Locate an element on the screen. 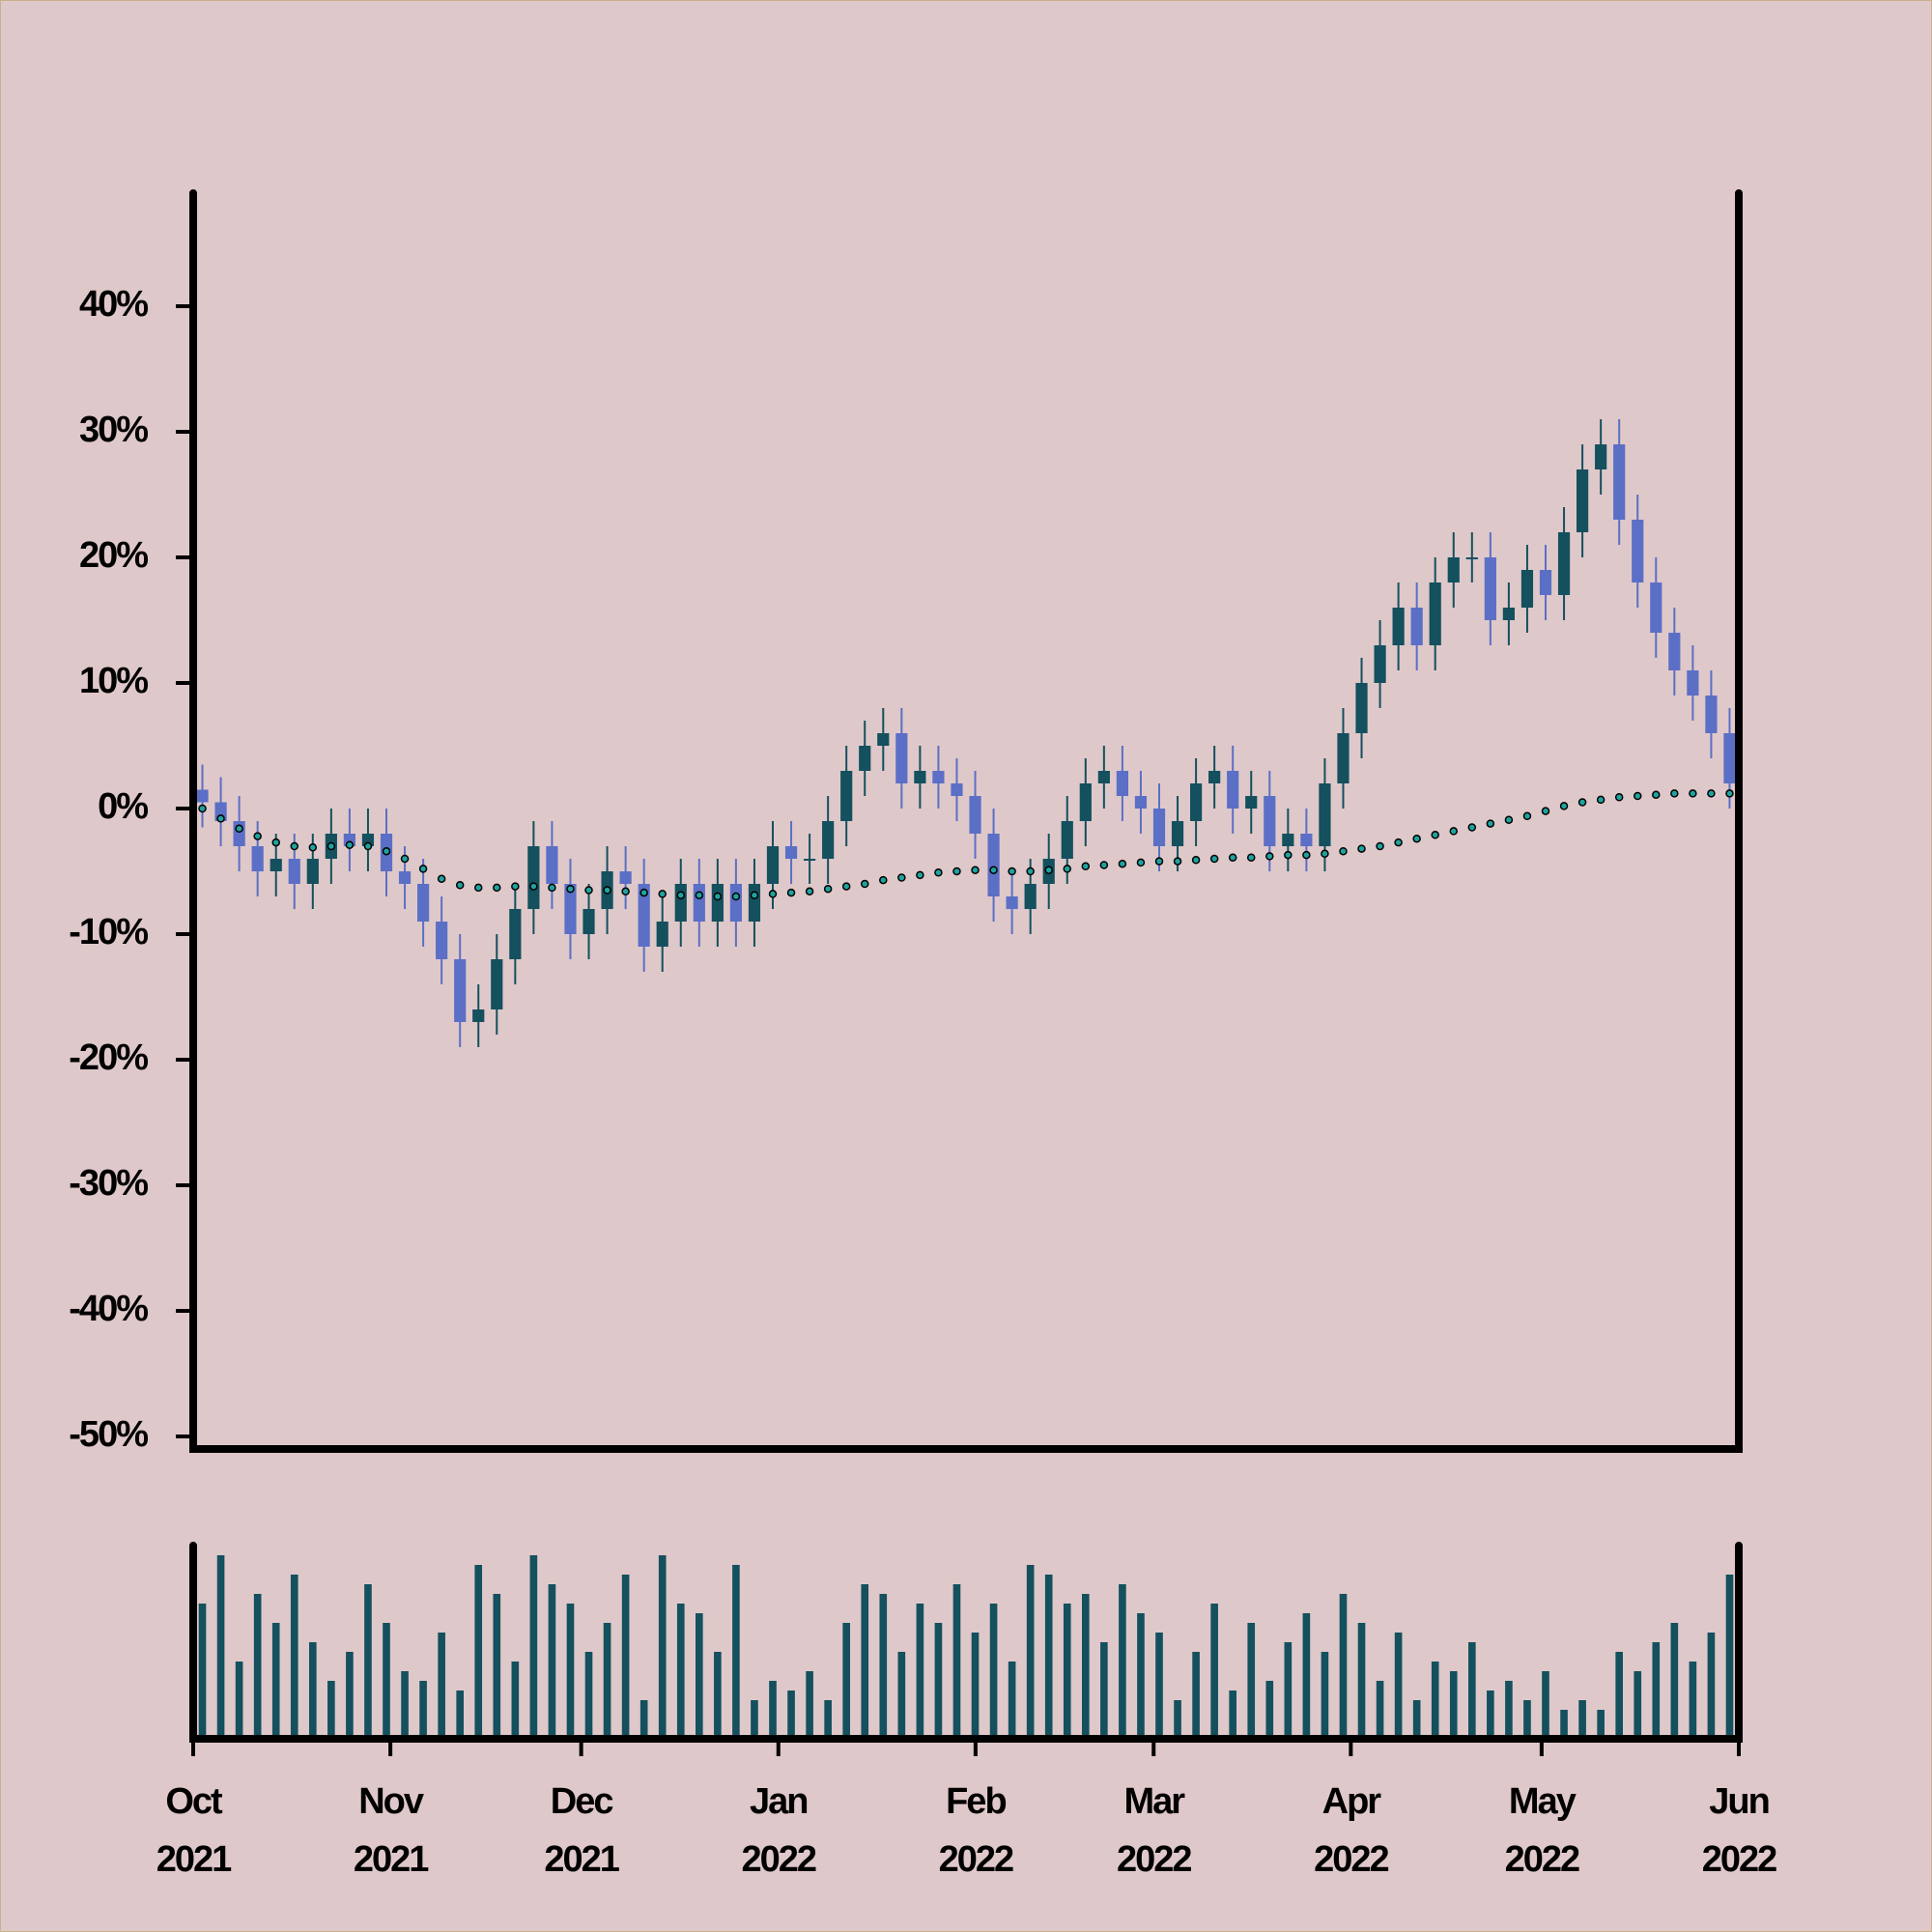 This screenshot has width=1932, height=1932. x-tick-label: May is located at coordinates (1543, 1801).